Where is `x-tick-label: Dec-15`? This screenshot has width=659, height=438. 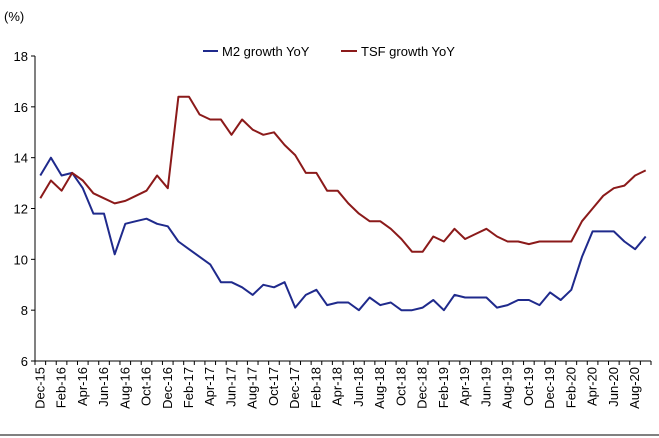
x-tick-label: Dec-15 is located at coordinates (39, 388).